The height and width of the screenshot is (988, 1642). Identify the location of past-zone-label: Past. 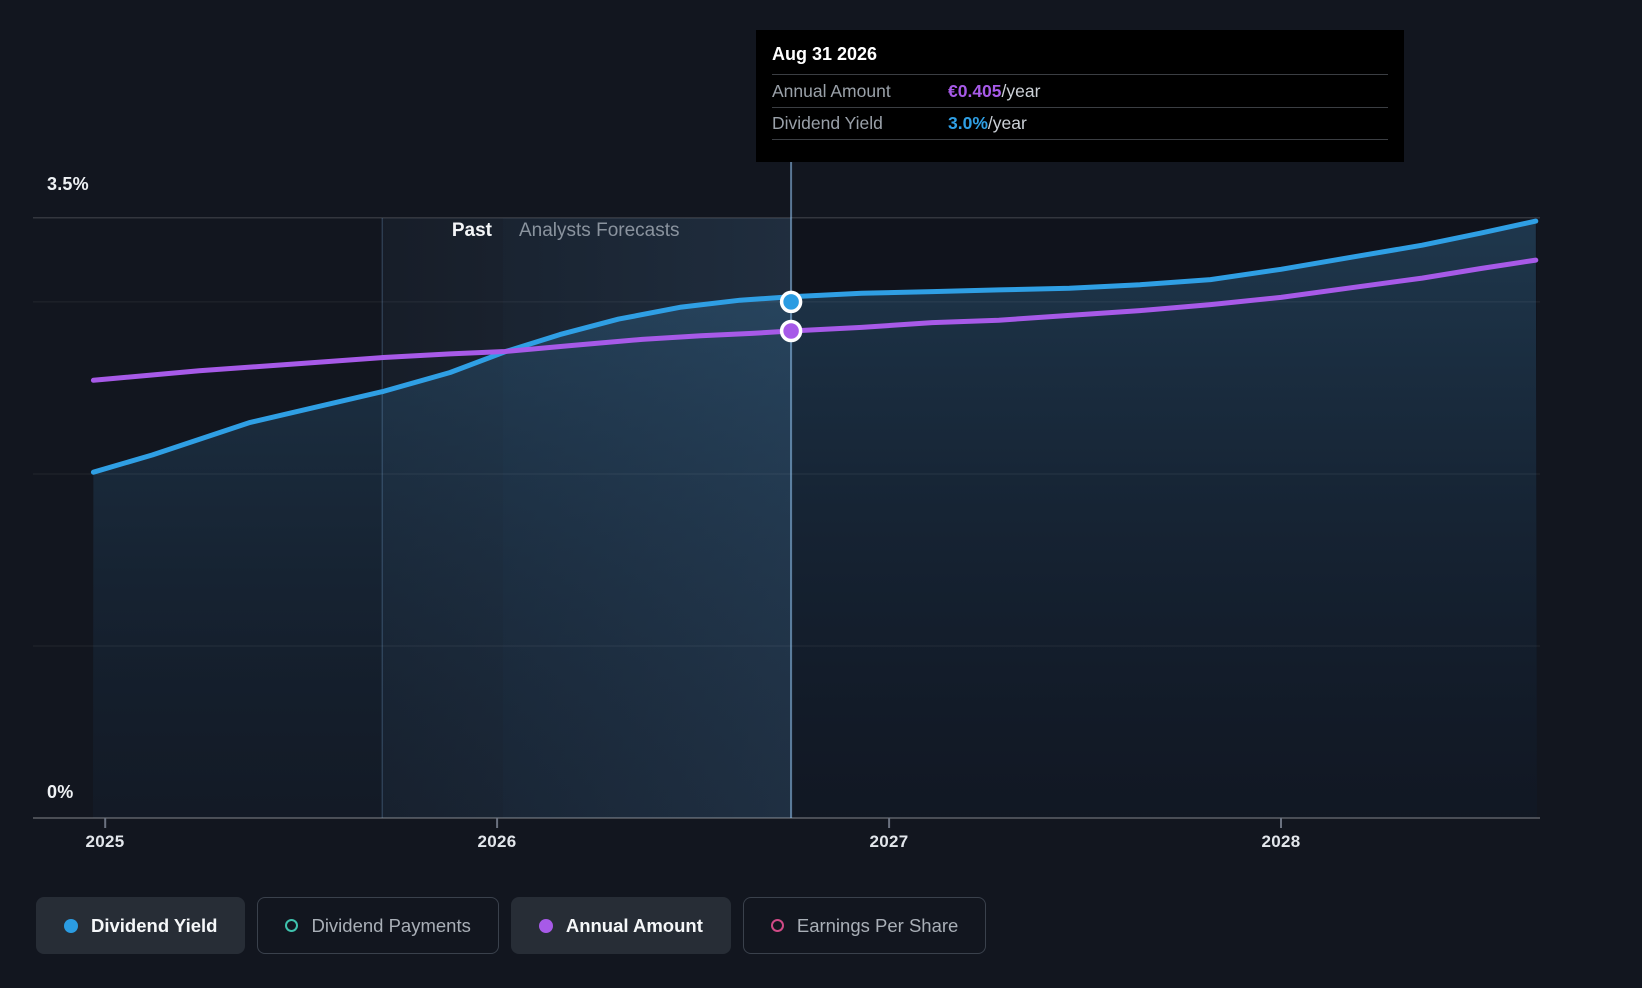
(471, 230).